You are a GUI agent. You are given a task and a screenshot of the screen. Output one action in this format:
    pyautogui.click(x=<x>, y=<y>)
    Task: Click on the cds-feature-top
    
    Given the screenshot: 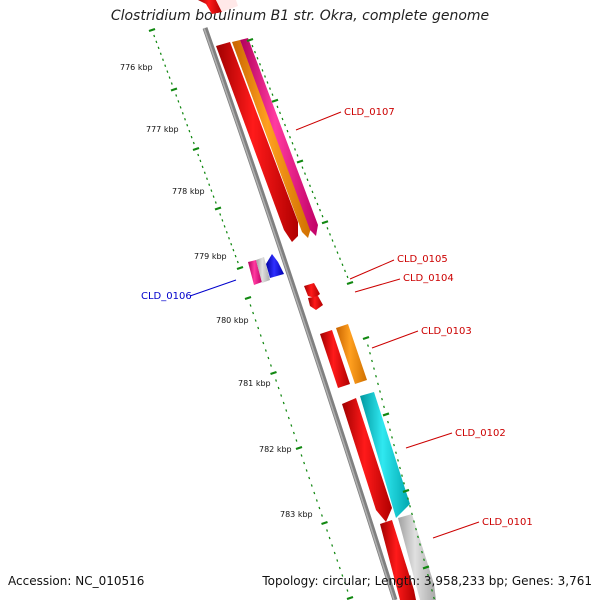 What is the action you would take?
    pyautogui.click(x=210, y=7)
    